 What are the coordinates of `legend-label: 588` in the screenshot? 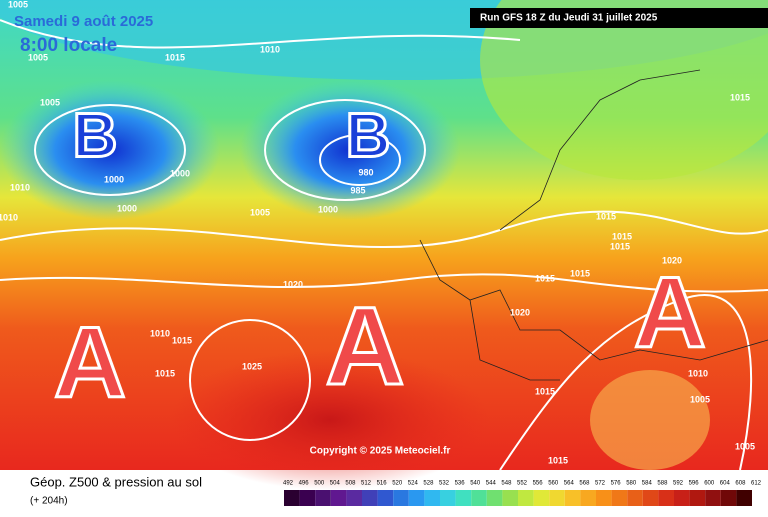 It's located at (662, 484).